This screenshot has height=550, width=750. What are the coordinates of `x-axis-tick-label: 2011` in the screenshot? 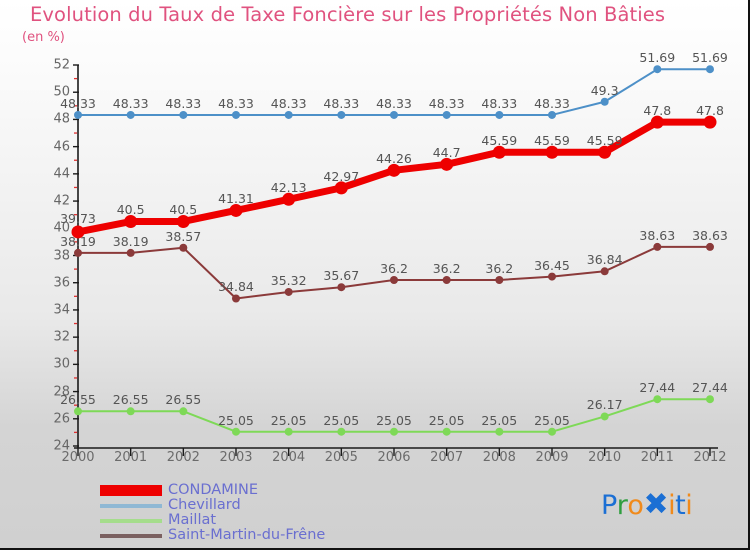 It's located at (657, 457).